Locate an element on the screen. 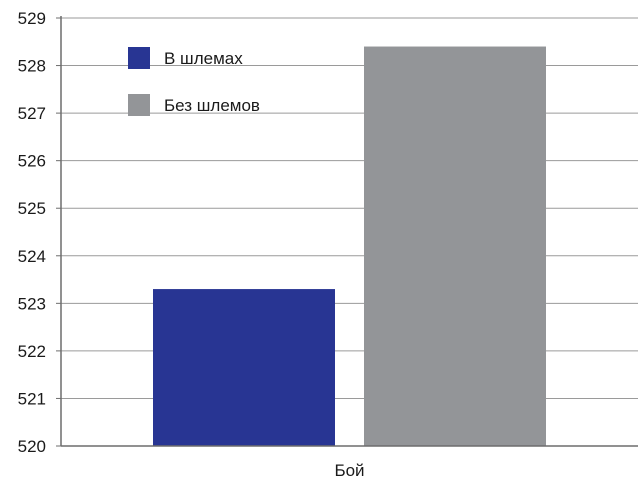  x-axis: Бой is located at coordinates (349, 462).